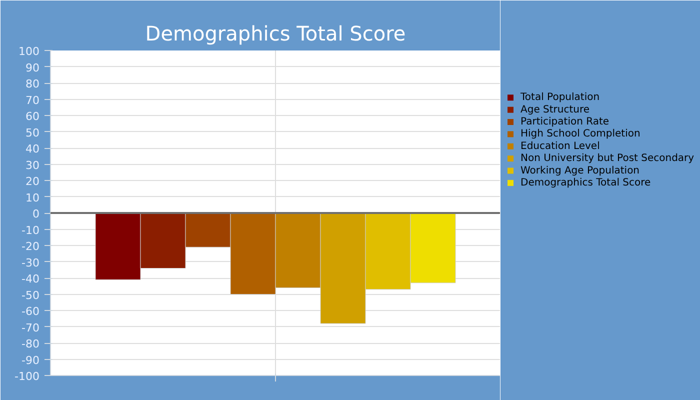 The height and width of the screenshot is (400, 700). Describe the element at coordinates (275, 34) in the screenshot. I see `chart-title: Demographics Total Score` at that location.